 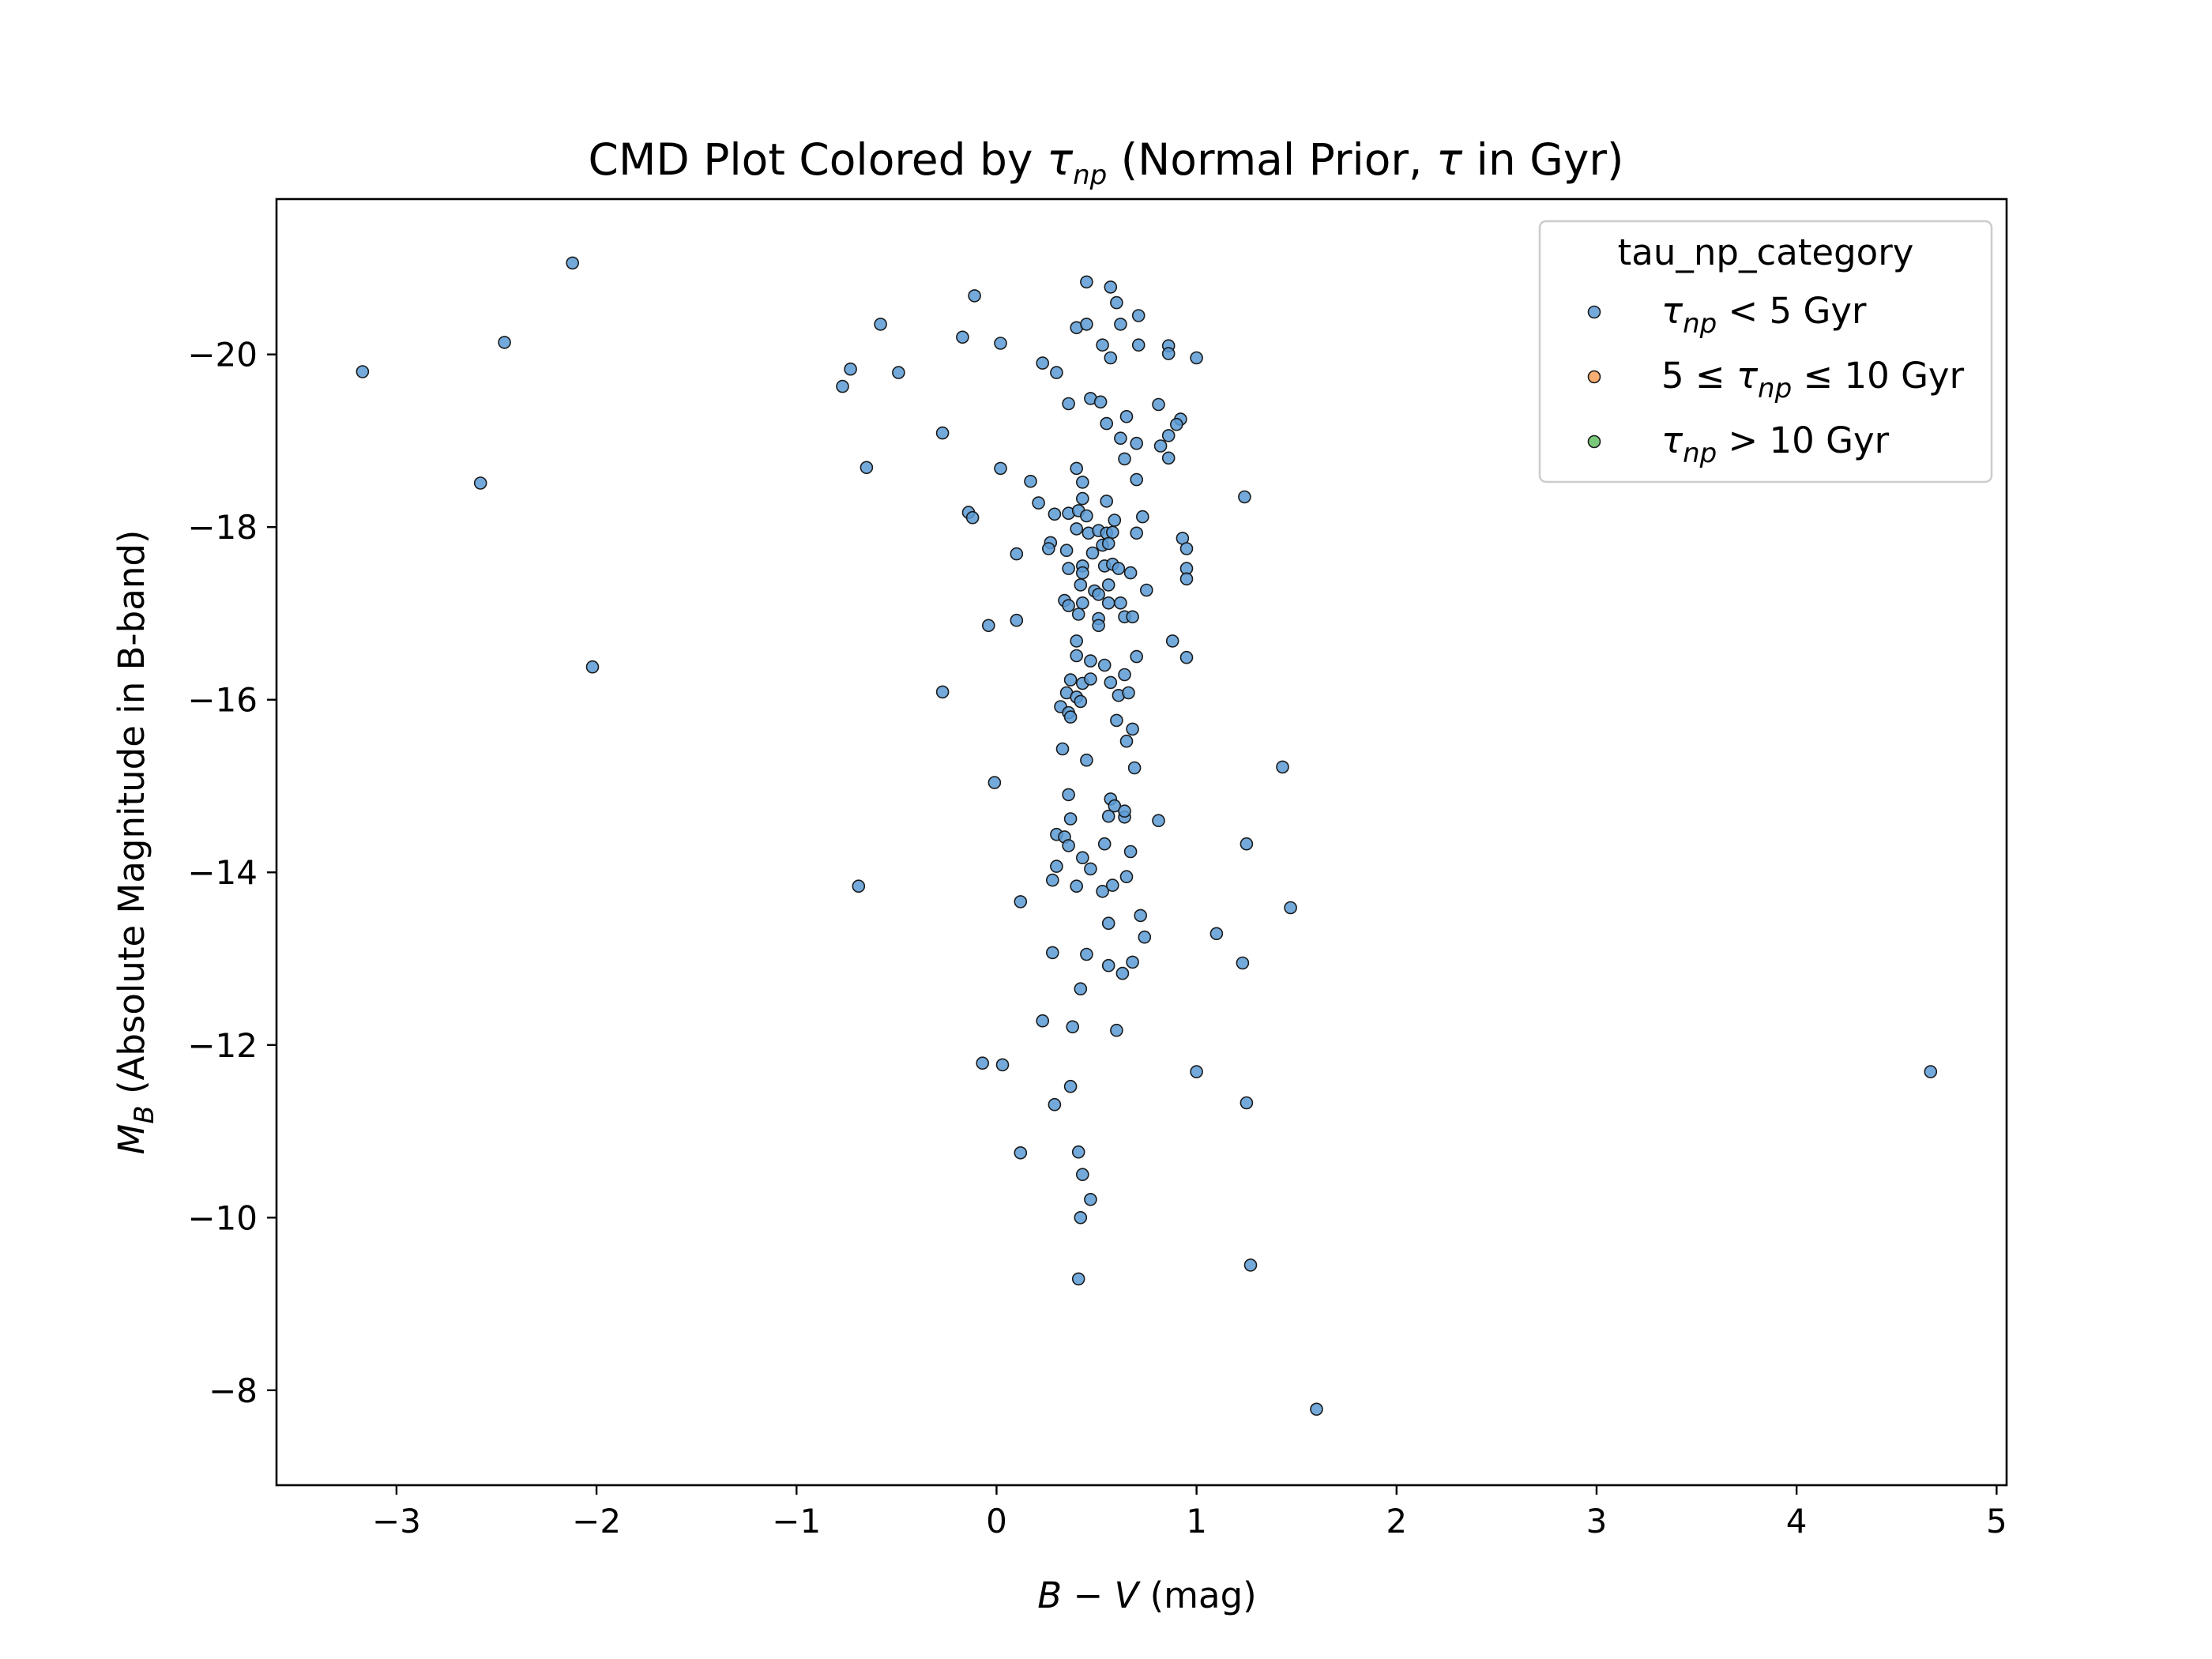 I want to click on y-tick-label: −8, so click(x=234, y=1391).